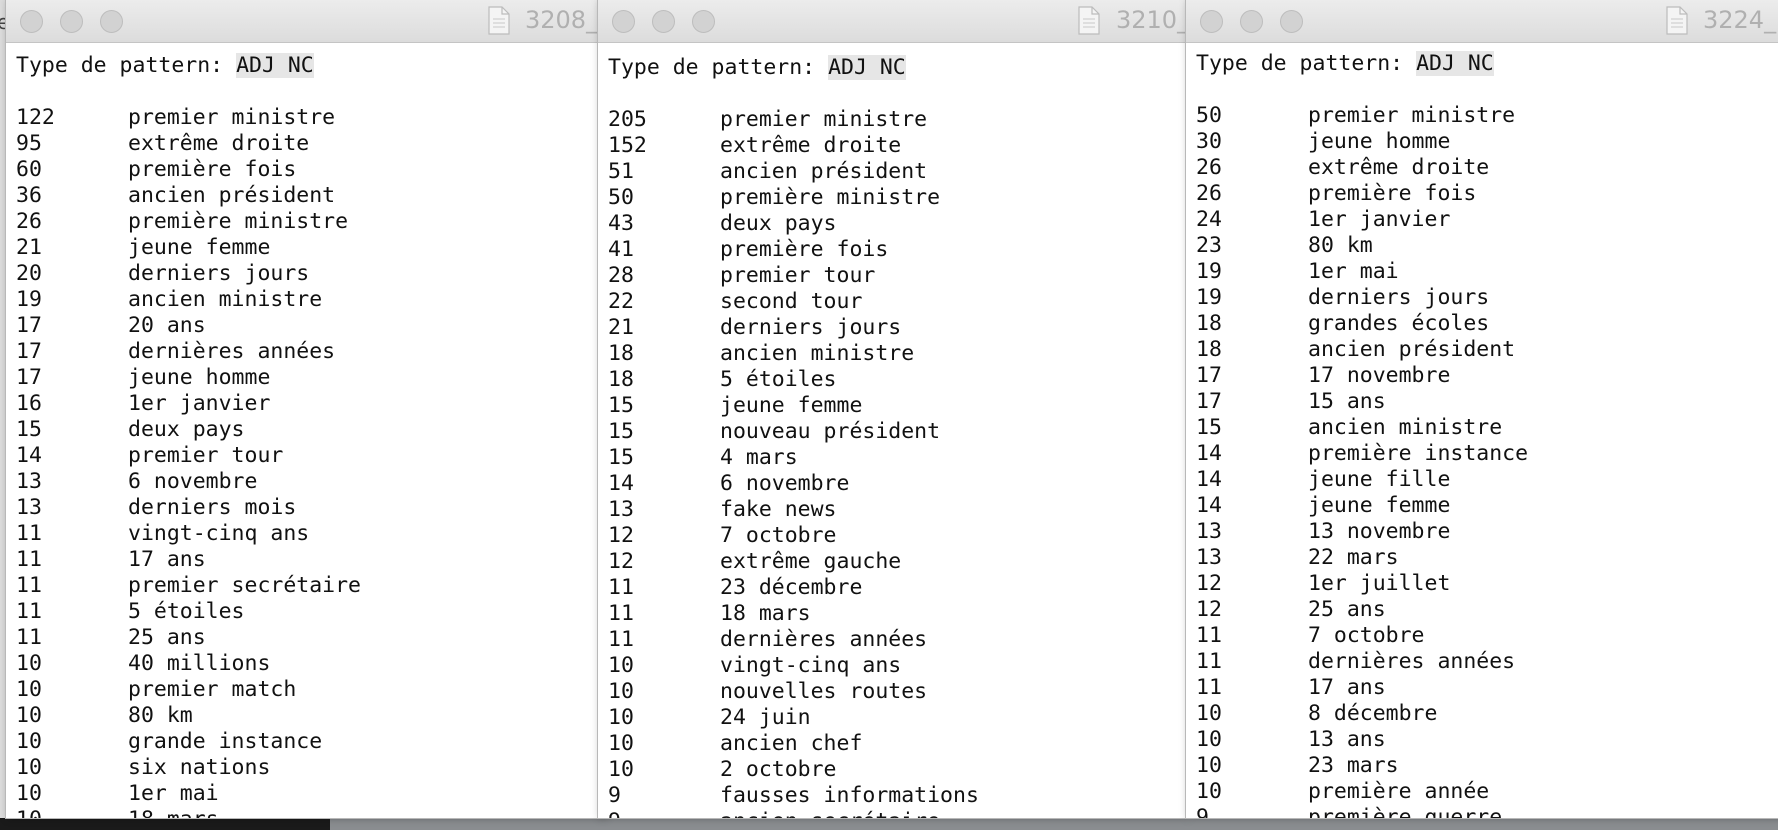 This screenshot has height=830, width=1778. Describe the element at coordinates (1487, 194) in the screenshot. I see `frequency-row: 26 première fois` at that location.